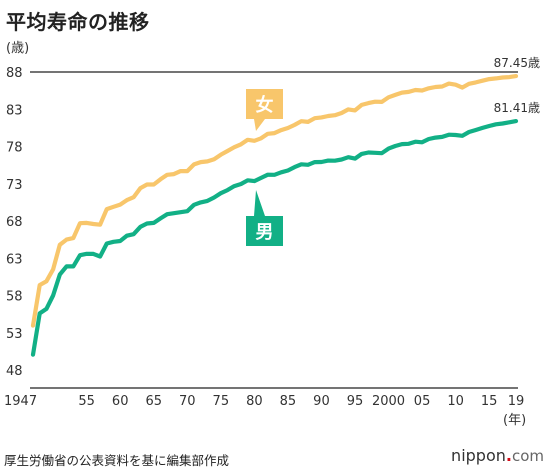  What do you see at coordinates (527, 456) in the screenshot?
I see `logo-suffix: com` at bounding box center [527, 456].